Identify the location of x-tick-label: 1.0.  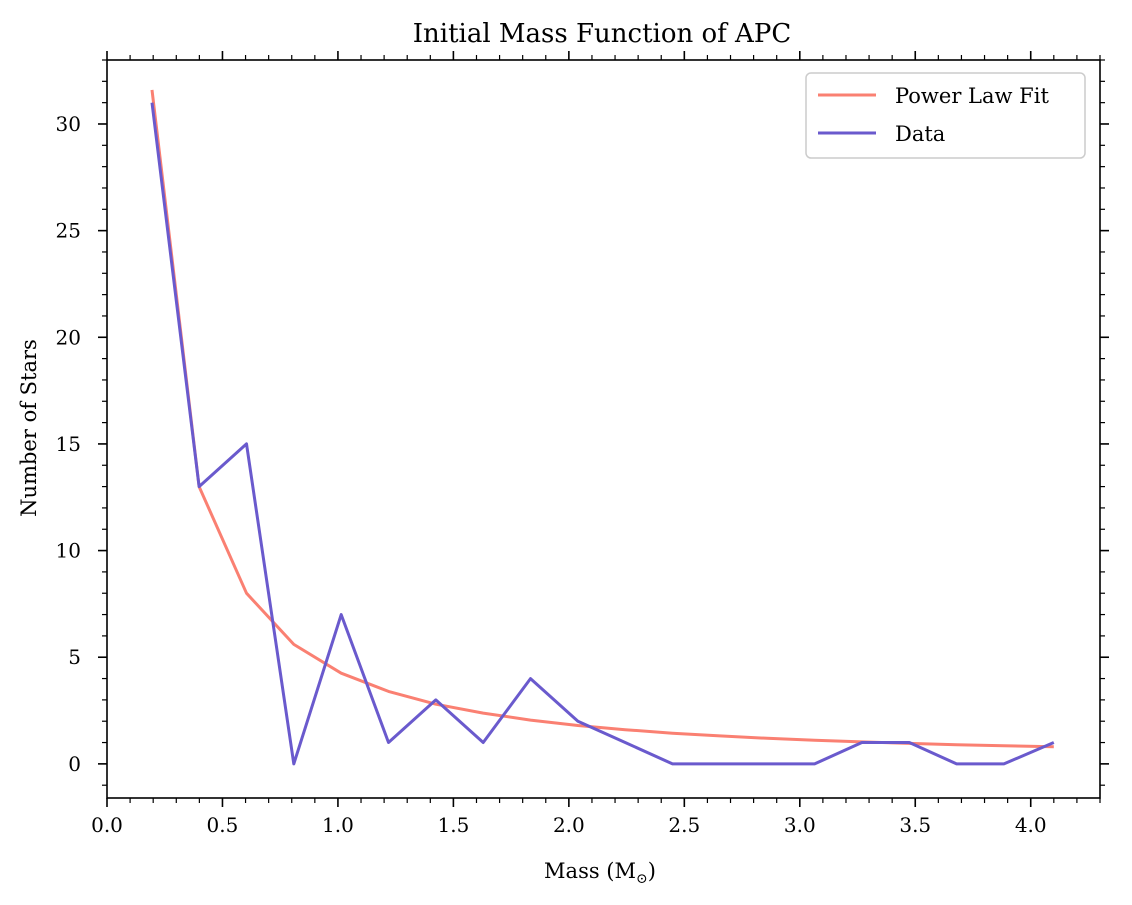
(338, 825).